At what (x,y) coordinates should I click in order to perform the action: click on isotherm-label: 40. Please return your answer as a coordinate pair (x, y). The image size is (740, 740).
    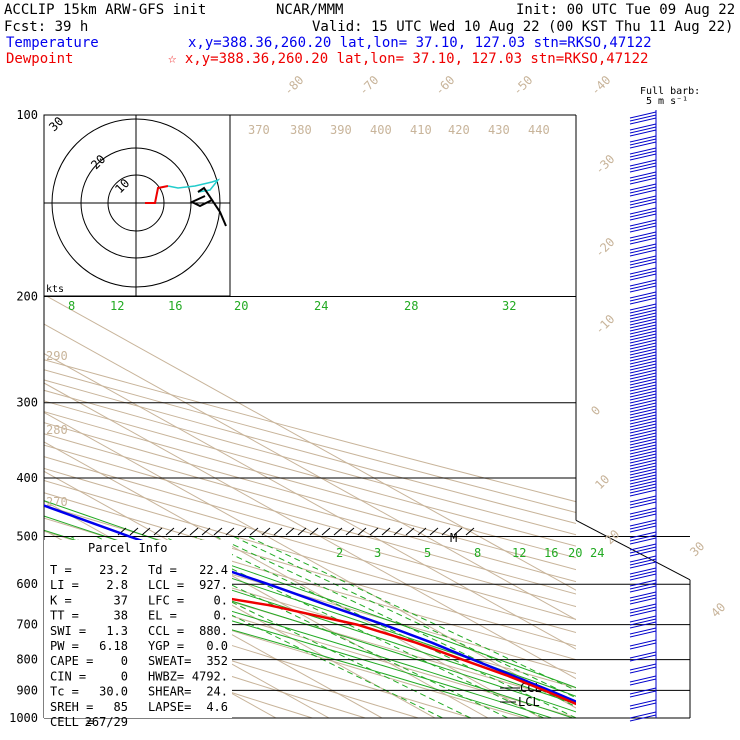
    Looking at the image, I should click on (718, 610).